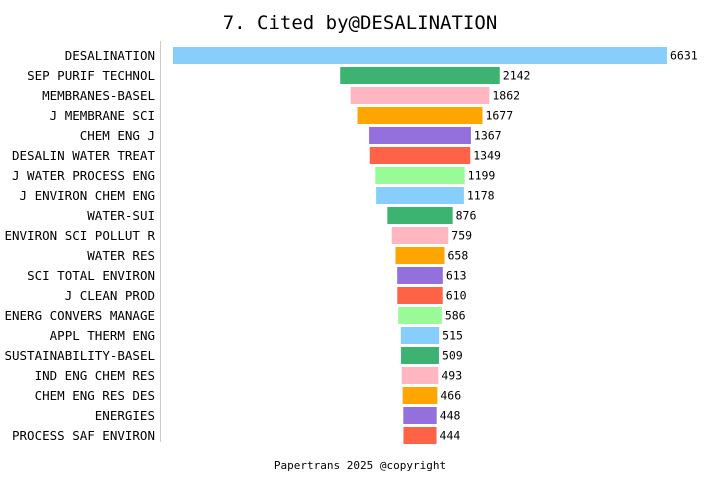  What do you see at coordinates (517, 76) in the screenshot?
I see `value-label-sep-purif-technol: 2142` at bounding box center [517, 76].